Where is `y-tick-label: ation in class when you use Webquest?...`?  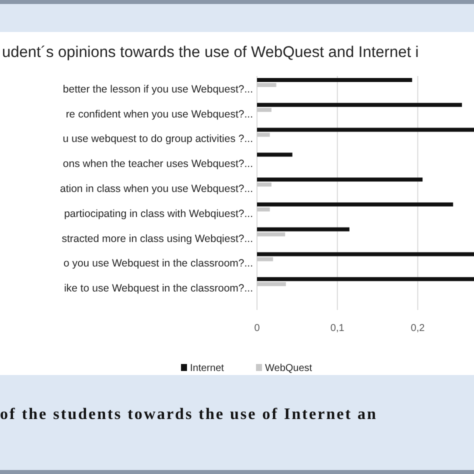 y-tick-label: ation in class when you use Webquest?... is located at coordinates (156, 189).